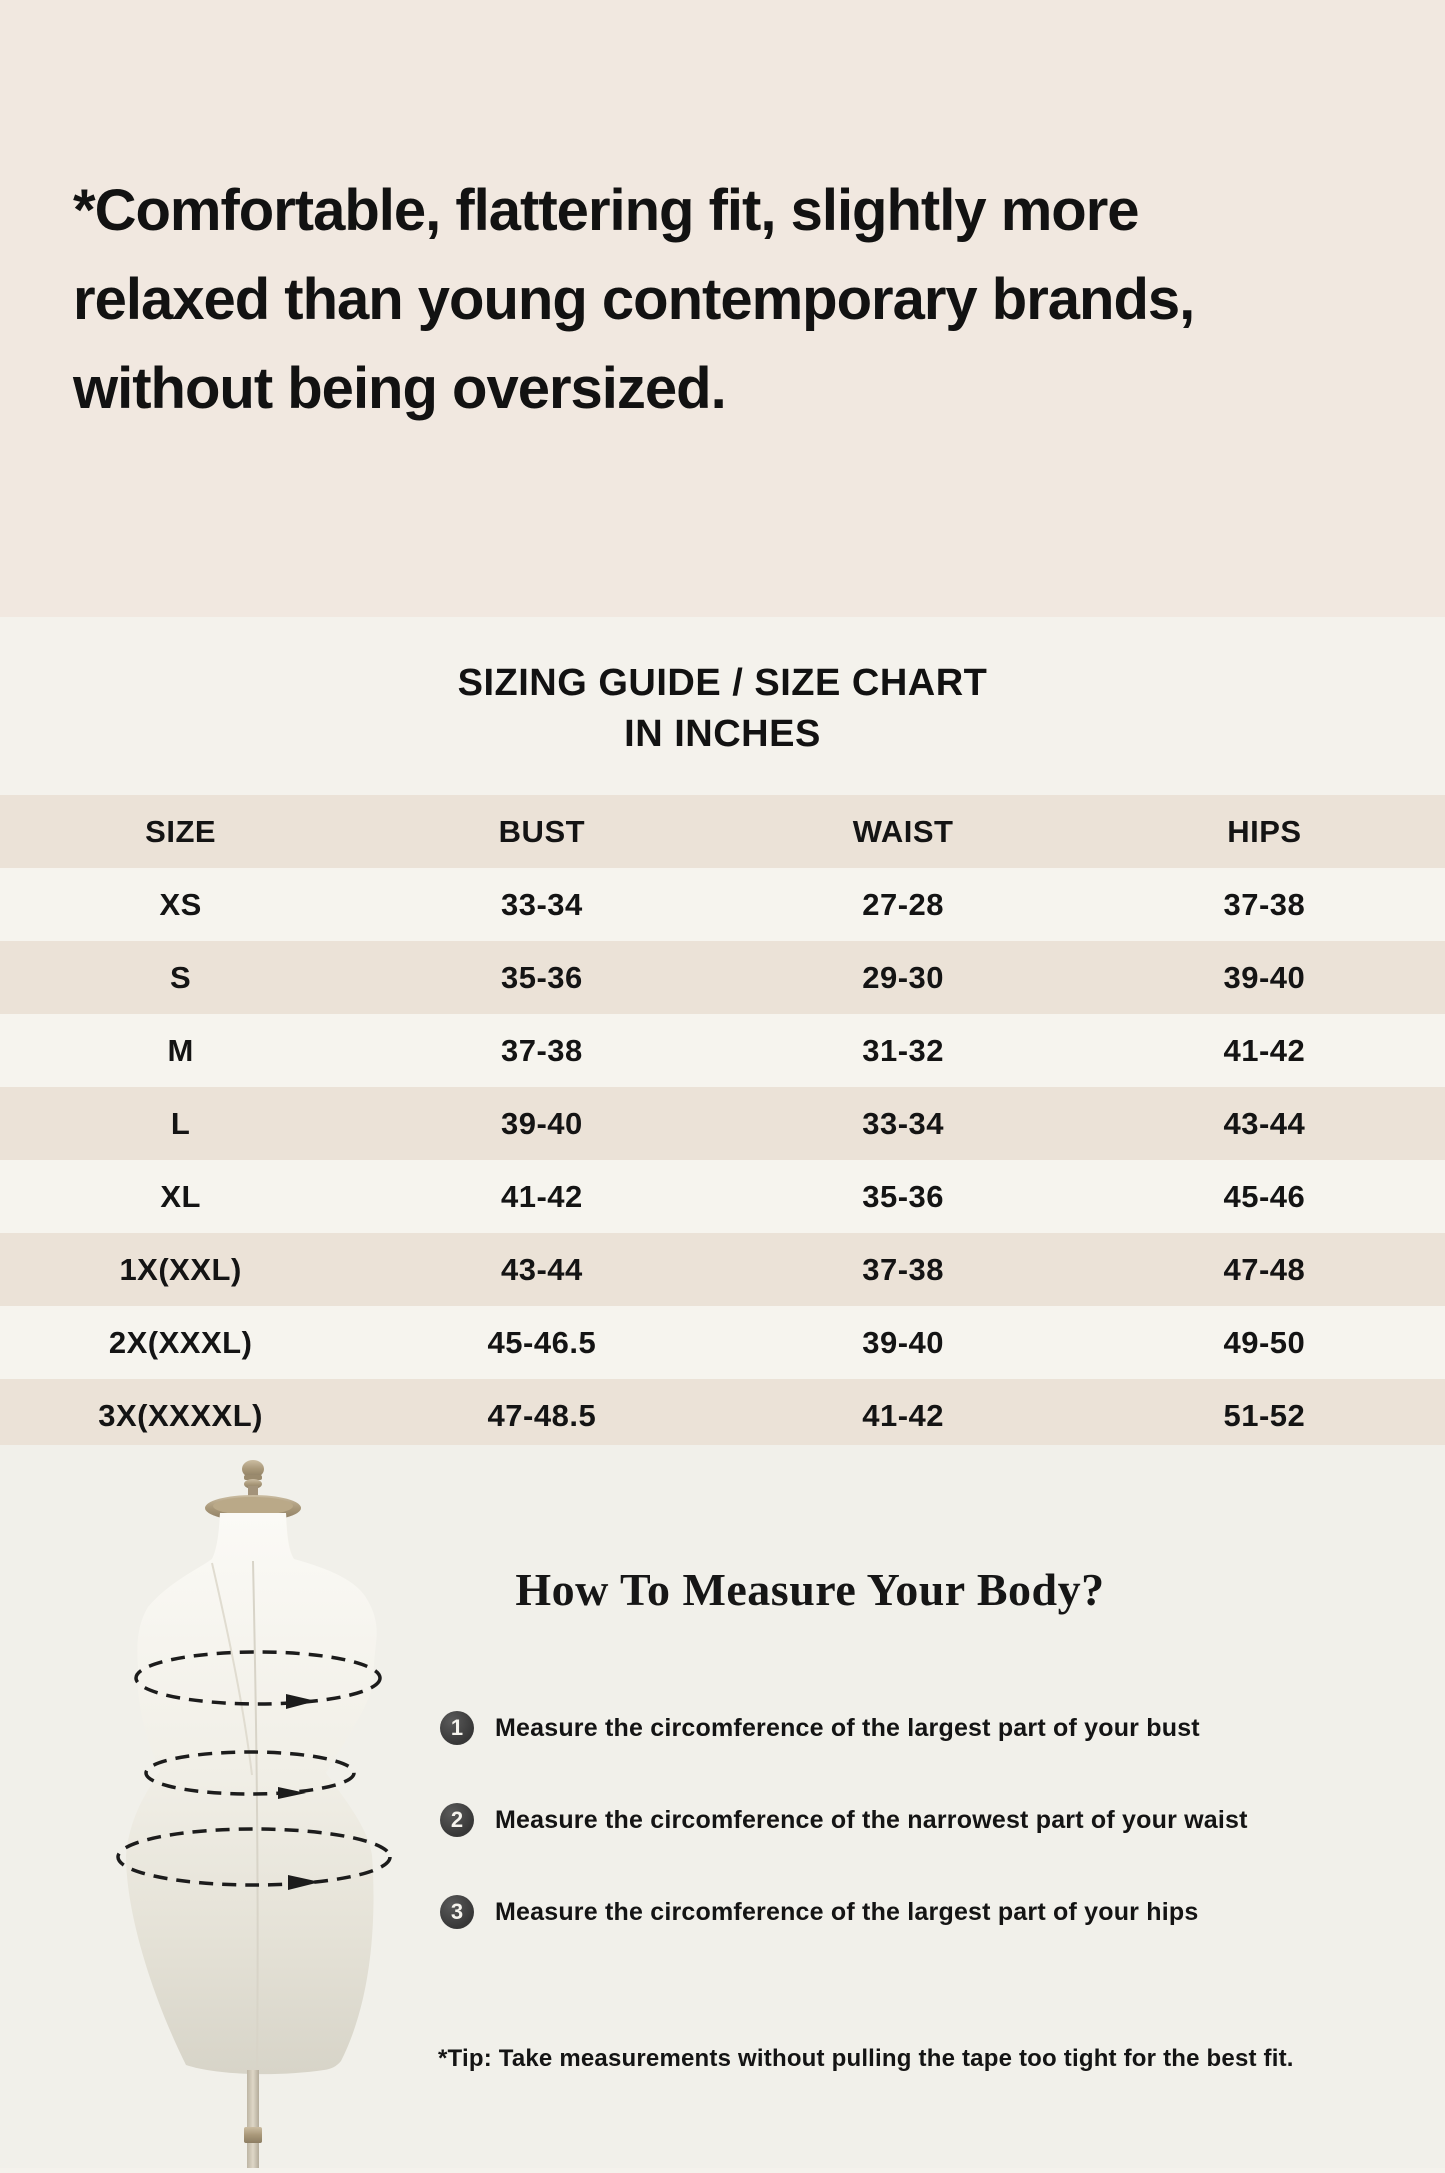 This screenshot has width=1445, height=2173. I want to click on table-row-xl: XL 41-42 35-36 45-46, so click(722, 1196).